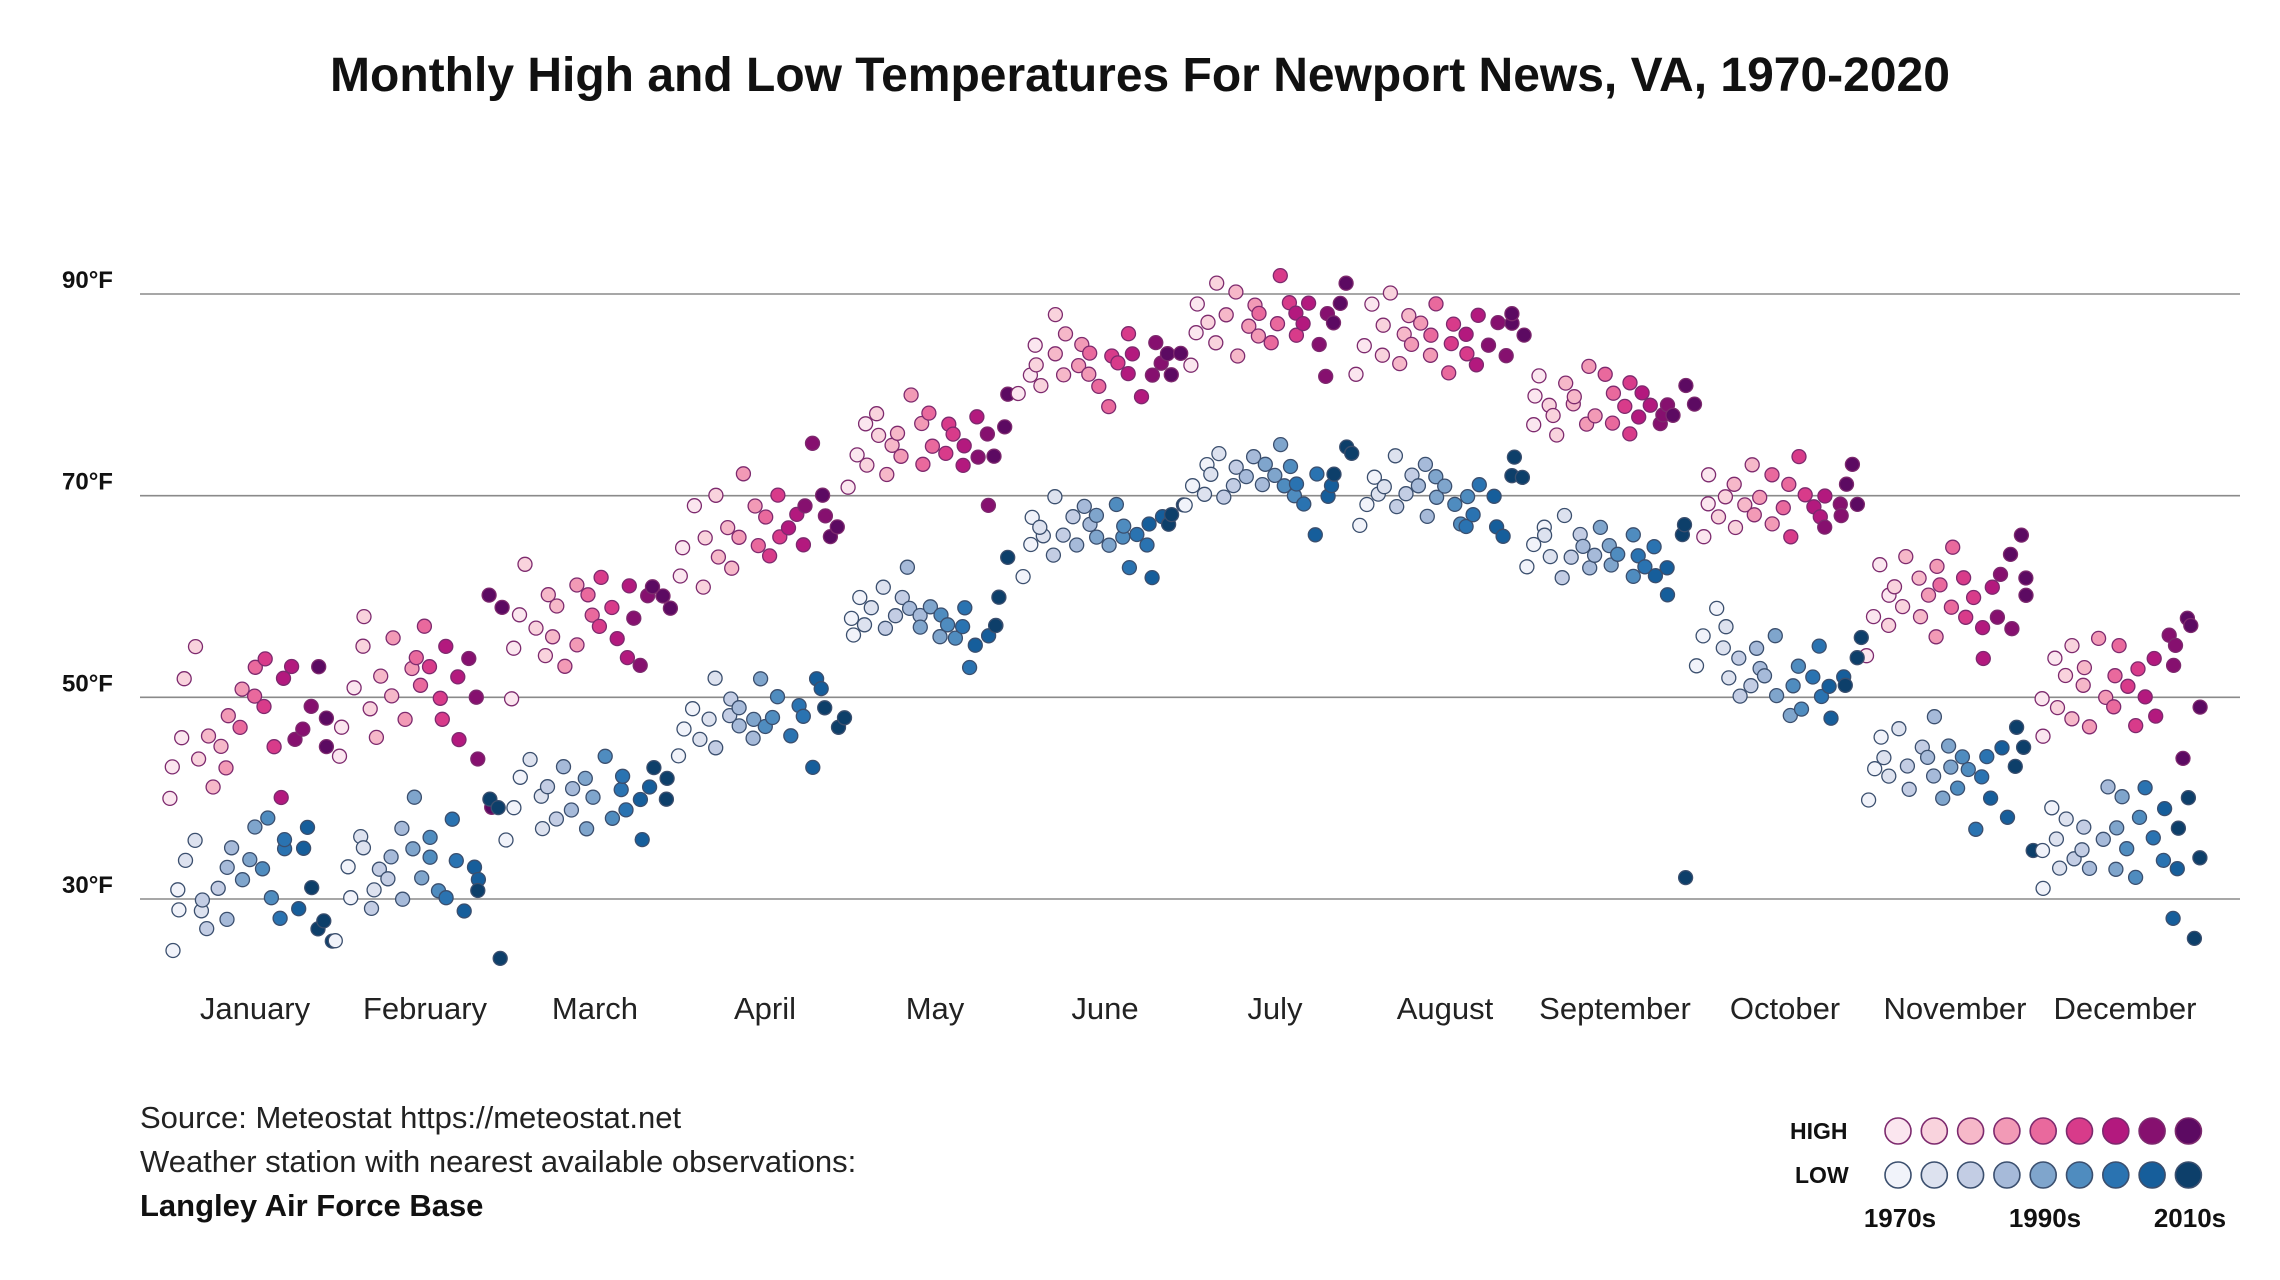 This screenshot has width=2280, height=1280. Describe the element at coordinates (911, 395) in the screenshot. I see `high-point-may` at that location.